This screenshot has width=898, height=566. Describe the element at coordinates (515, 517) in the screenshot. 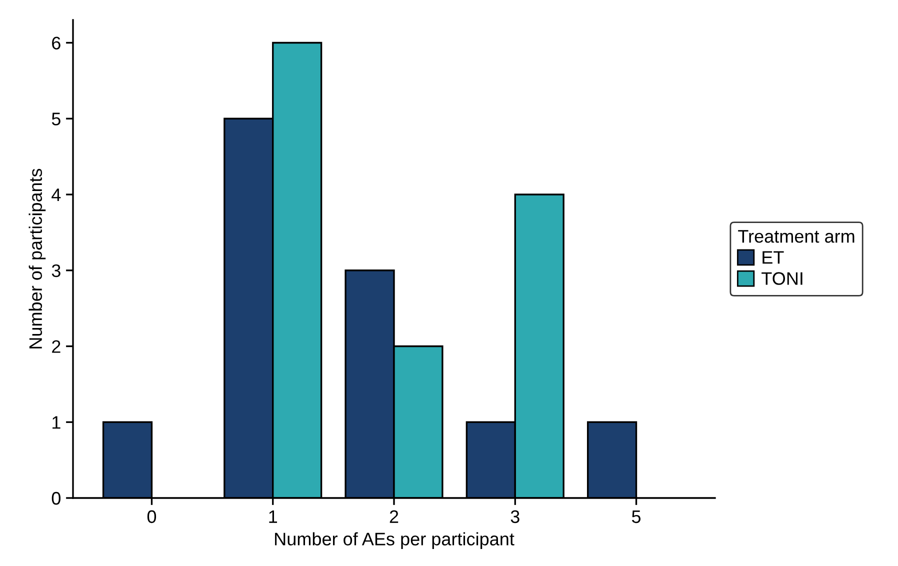

I see `x-tick-label: 3` at that location.